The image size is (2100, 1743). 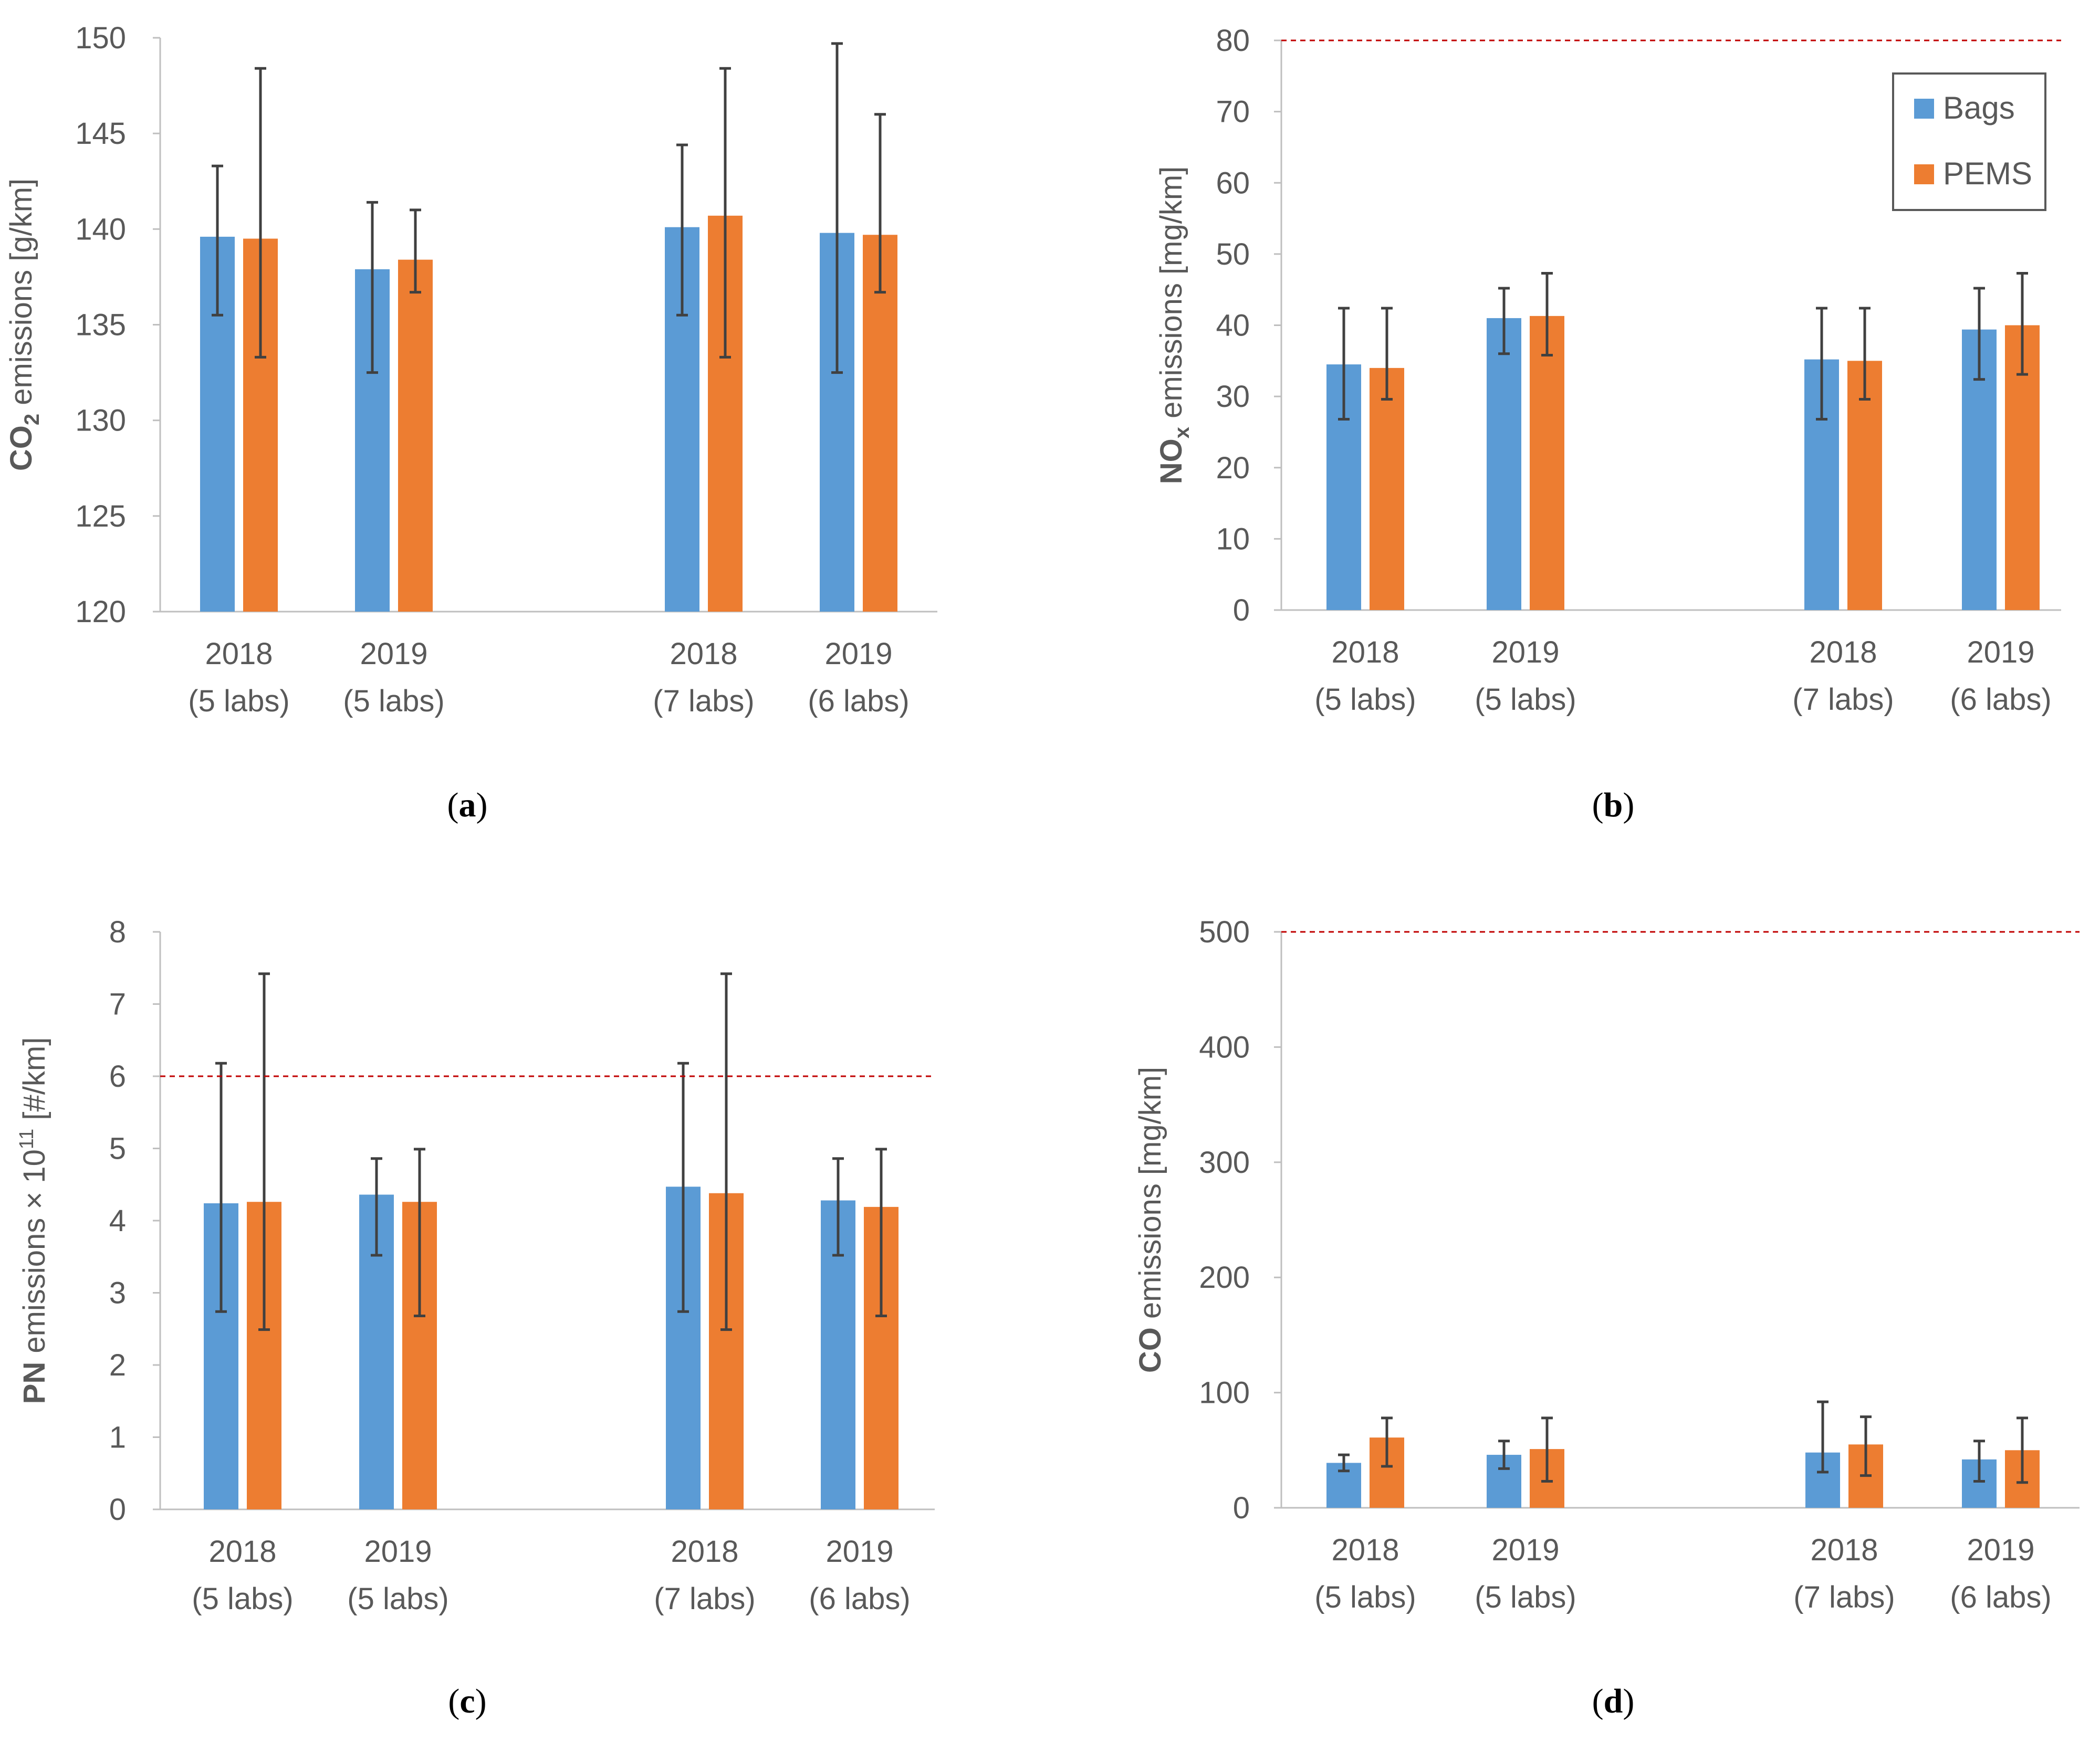 What do you see at coordinates (1233, 254) in the screenshot?
I see `y-tick-label: 50` at bounding box center [1233, 254].